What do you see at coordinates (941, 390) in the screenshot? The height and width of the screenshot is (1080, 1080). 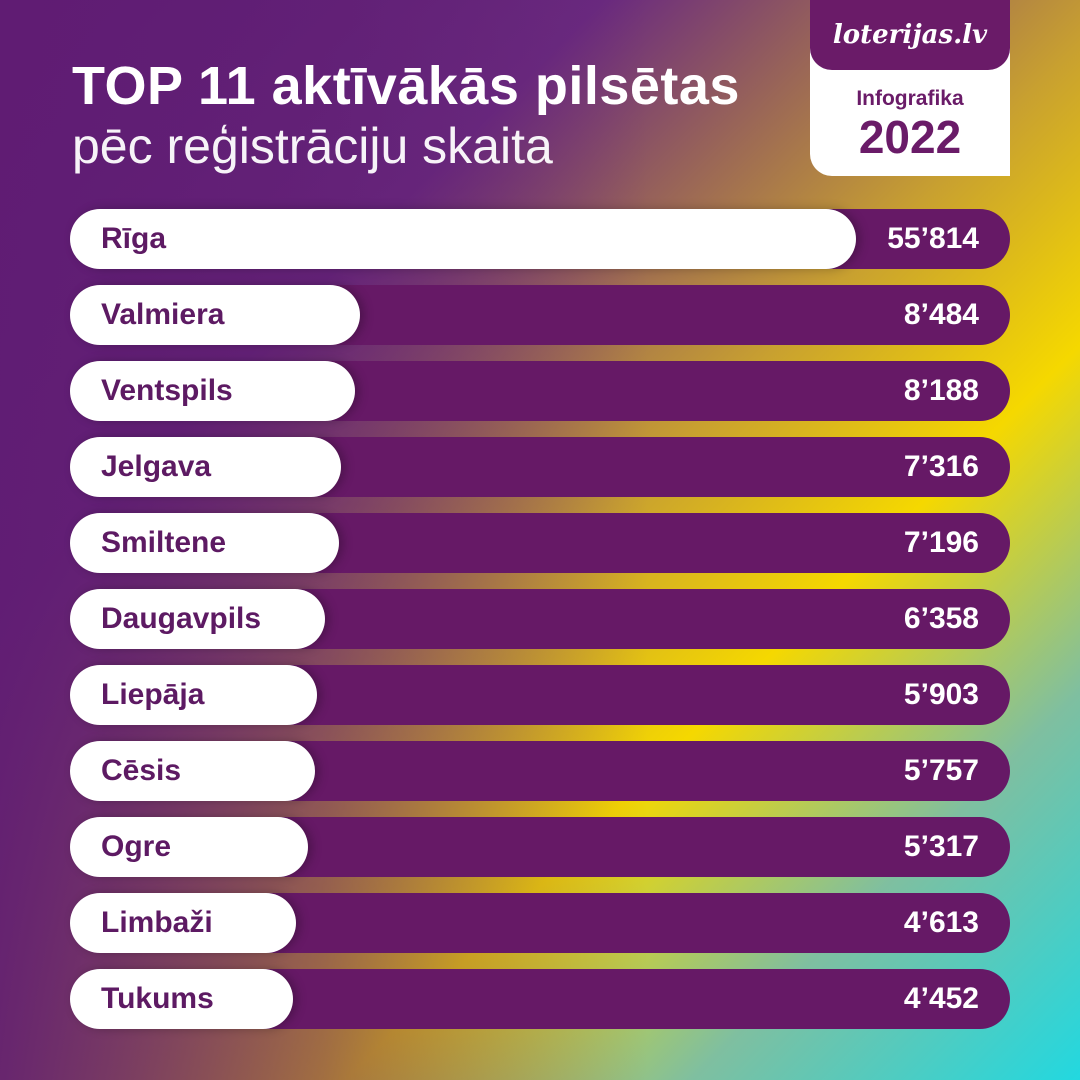 I see `bar-value-label: 8’188` at bounding box center [941, 390].